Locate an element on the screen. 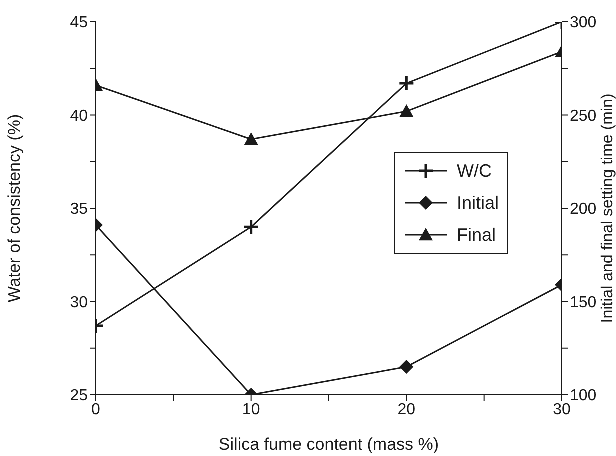 The width and height of the screenshot is (616, 456). y2-tick-label: 250 is located at coordinates (583, 116).